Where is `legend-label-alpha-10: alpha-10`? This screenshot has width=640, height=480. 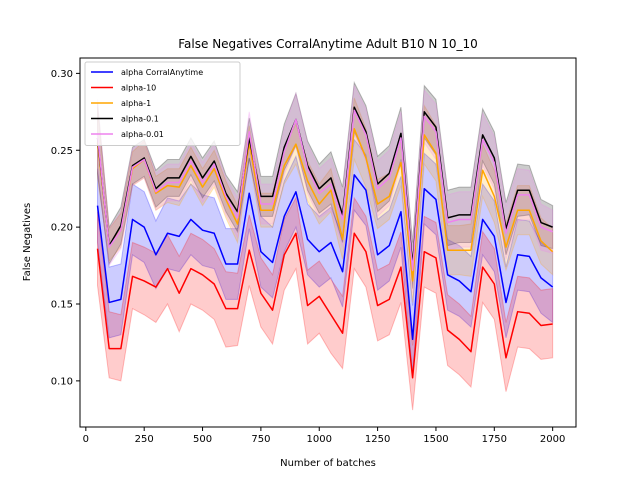 legend-label-alpha-10: alpha-10 is located at coordinates (138, 88).